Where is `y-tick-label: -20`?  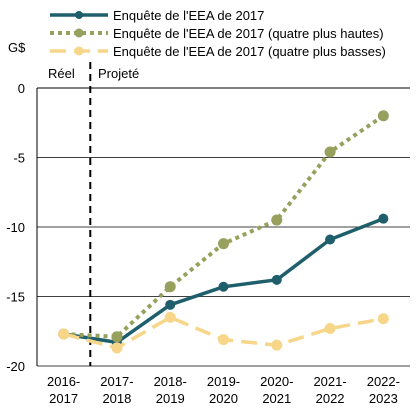
y-tick-label: -20 is located at coordinates (15, 366).